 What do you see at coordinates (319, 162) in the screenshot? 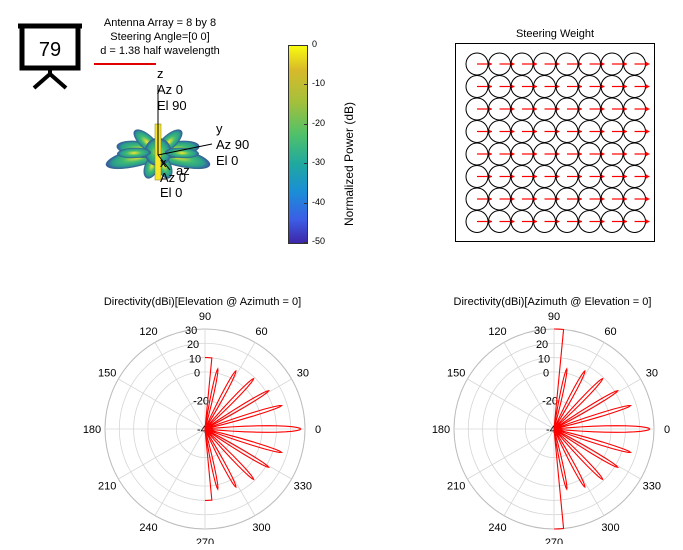
I see `colorbar-tick-label: -30` at bounding box center [319, 162].